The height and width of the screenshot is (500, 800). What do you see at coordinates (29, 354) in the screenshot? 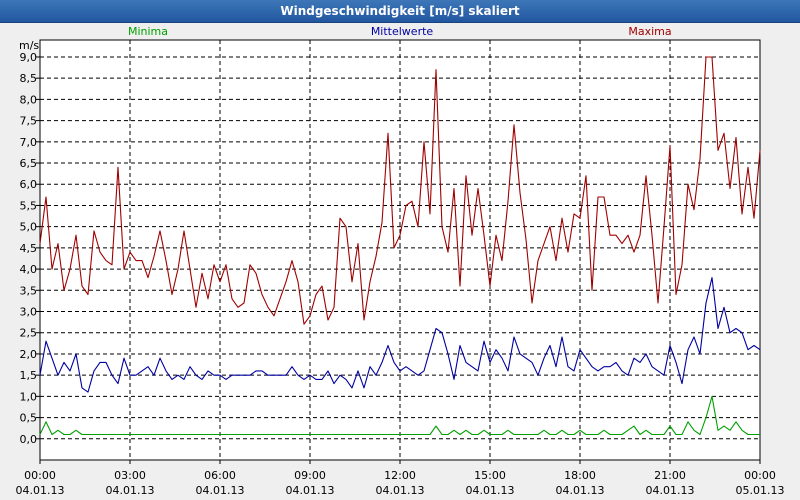
I see `y-tick-label: 2,0` at bounding box center [29, 354].